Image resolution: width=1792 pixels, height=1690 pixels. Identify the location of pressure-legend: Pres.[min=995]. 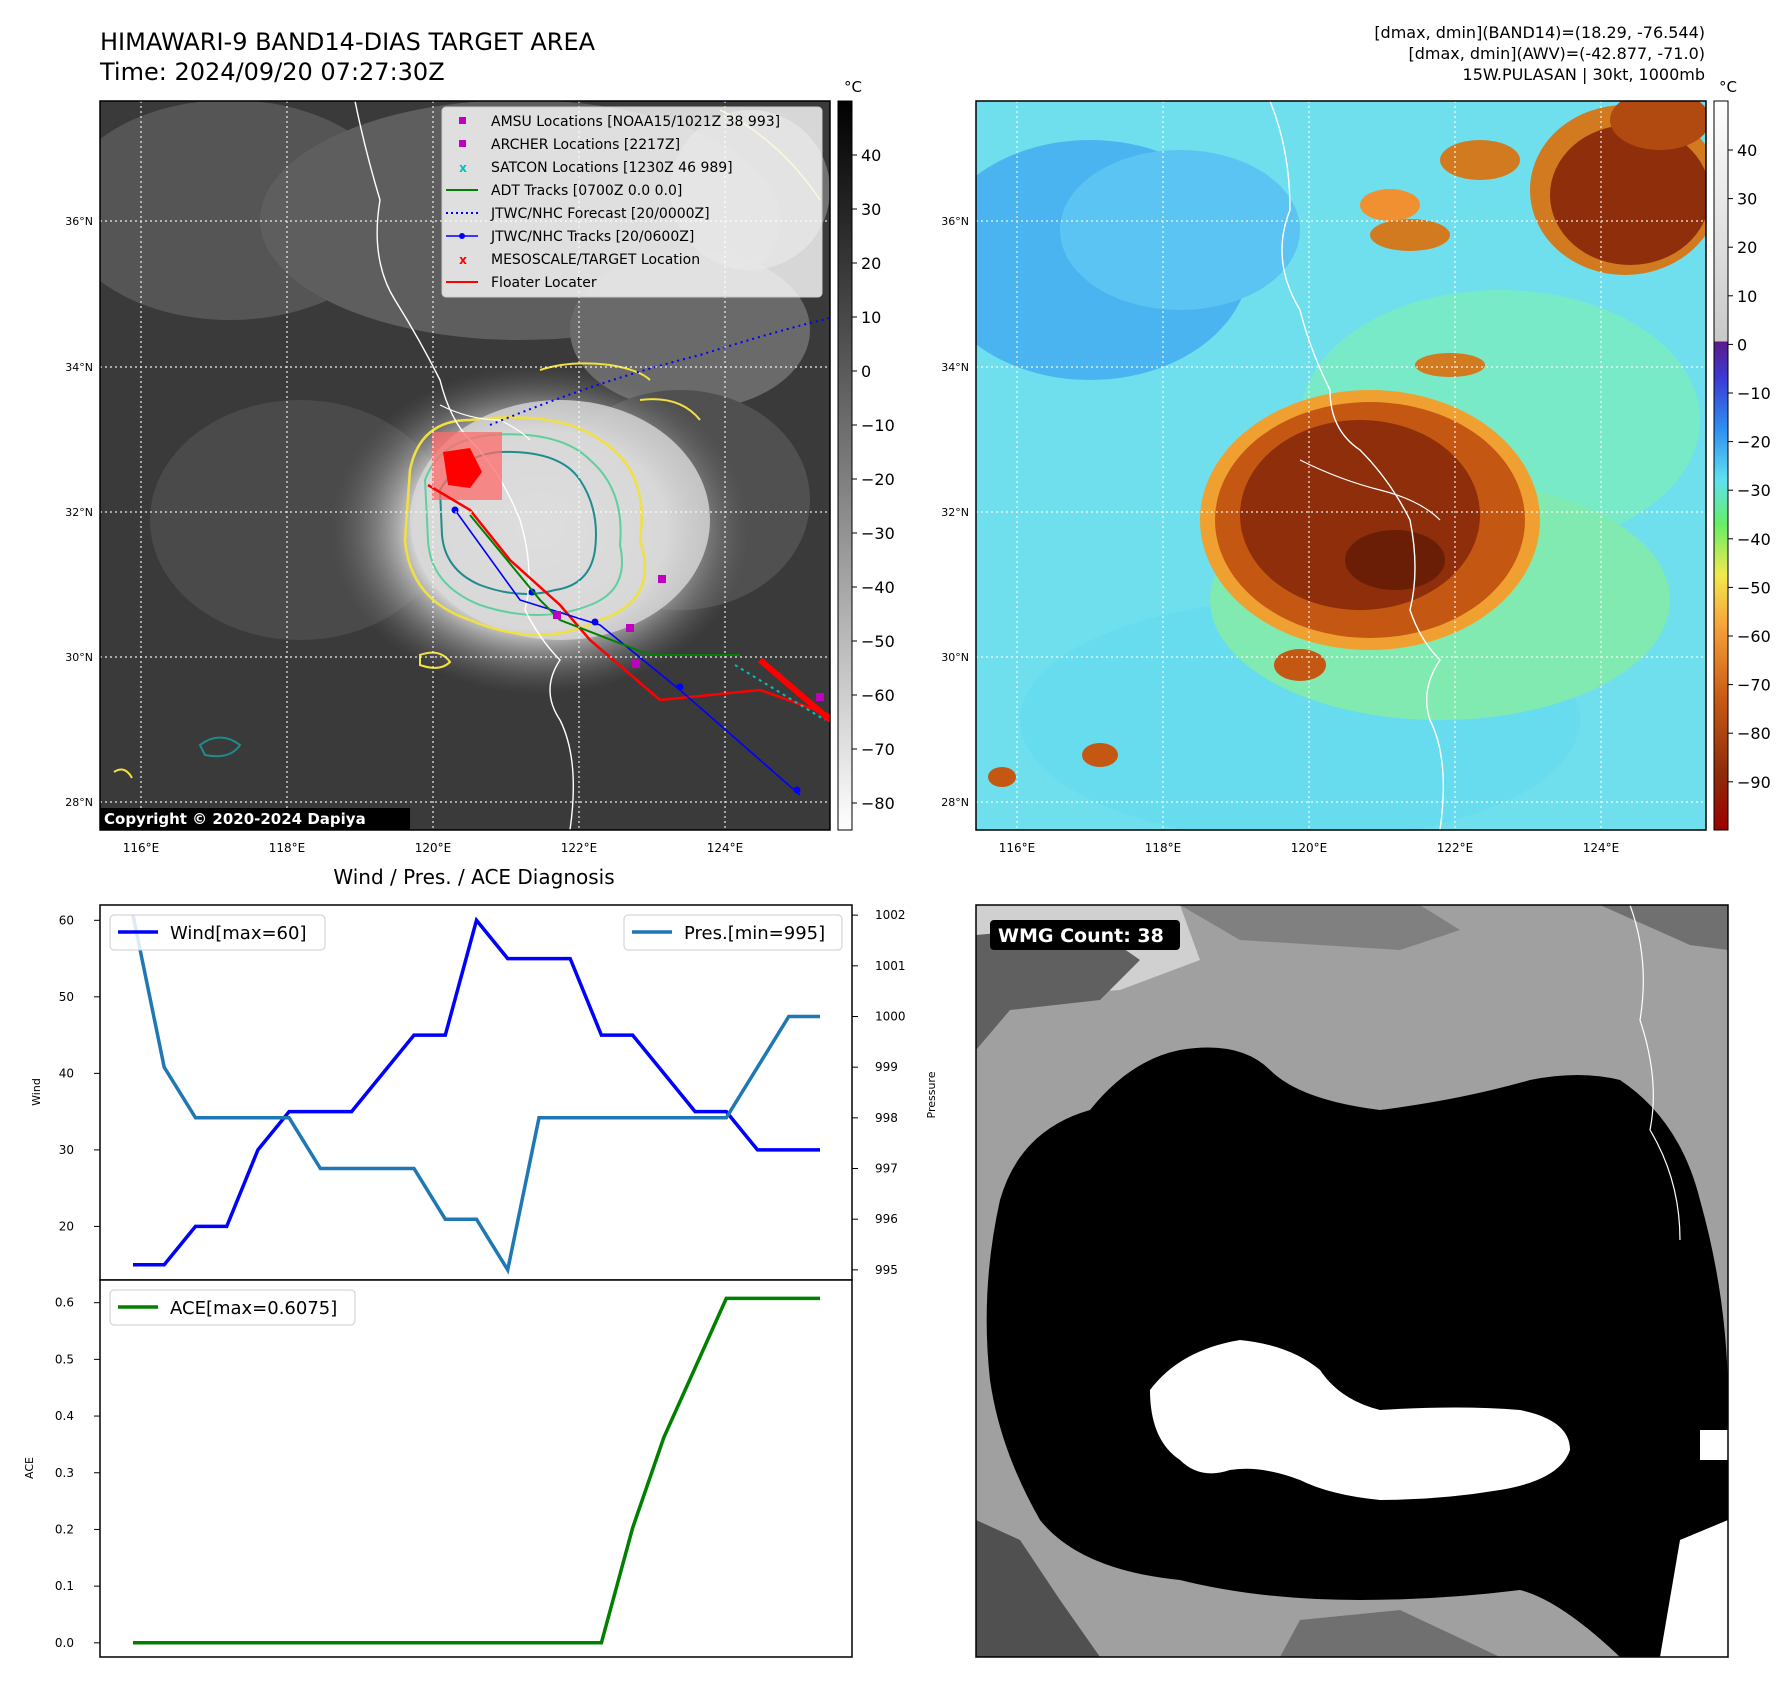
(733, 932).